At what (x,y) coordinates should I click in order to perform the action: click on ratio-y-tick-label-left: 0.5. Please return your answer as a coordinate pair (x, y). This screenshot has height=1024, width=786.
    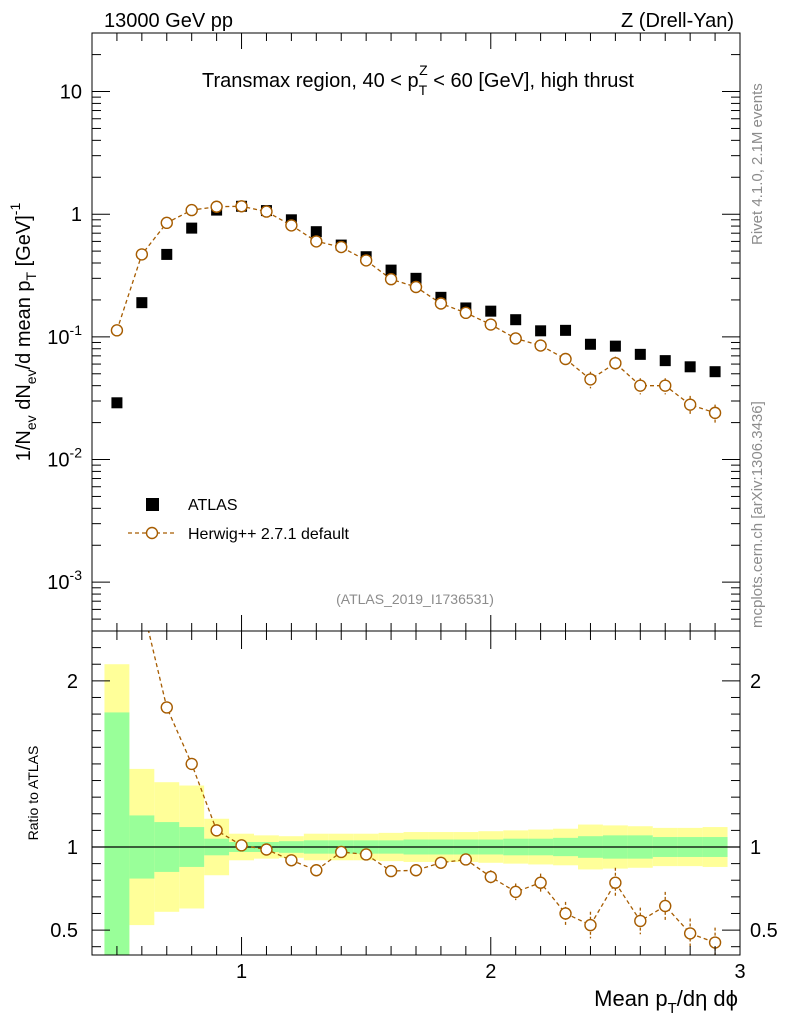
    Looking at the image, I should click on (64, 931).